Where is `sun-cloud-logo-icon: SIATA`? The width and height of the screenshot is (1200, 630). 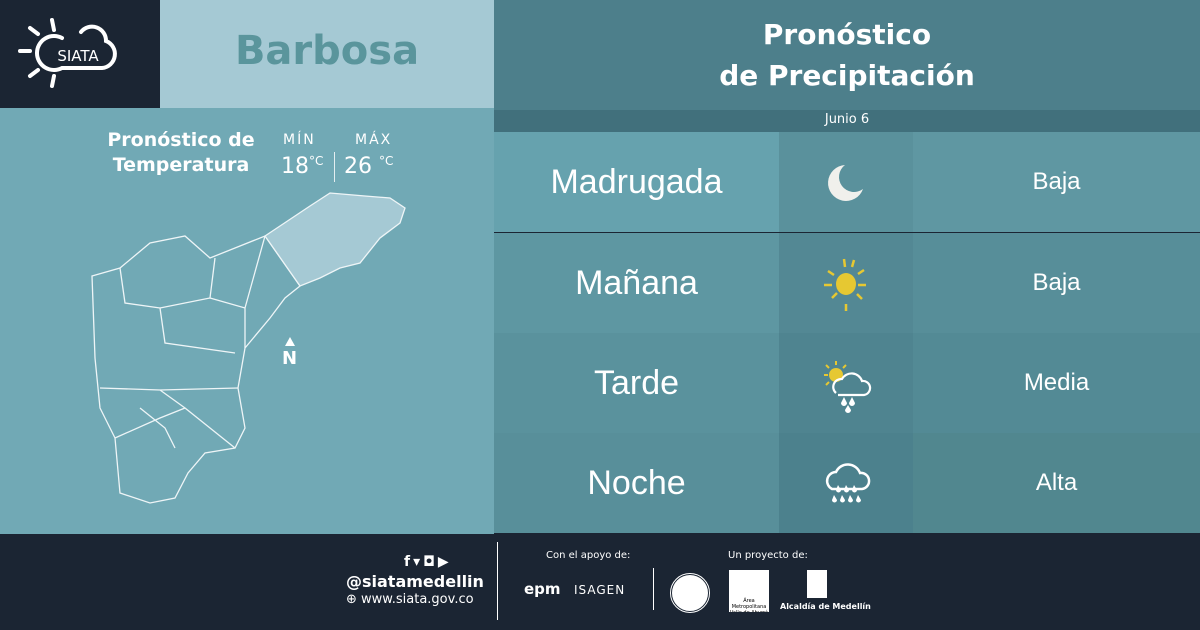 sun-cloud-logo-icon: SIATA is located at coordinates (67, 53).